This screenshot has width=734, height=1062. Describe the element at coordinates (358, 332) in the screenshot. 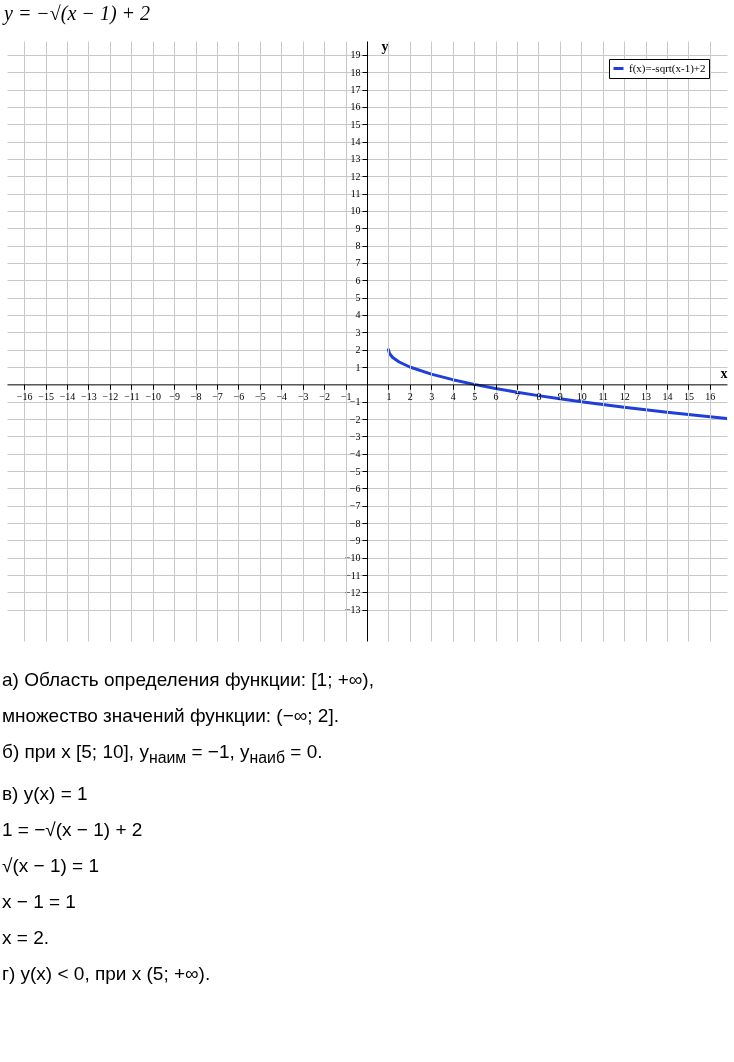

I see `y-tick-label: 3` at that location.